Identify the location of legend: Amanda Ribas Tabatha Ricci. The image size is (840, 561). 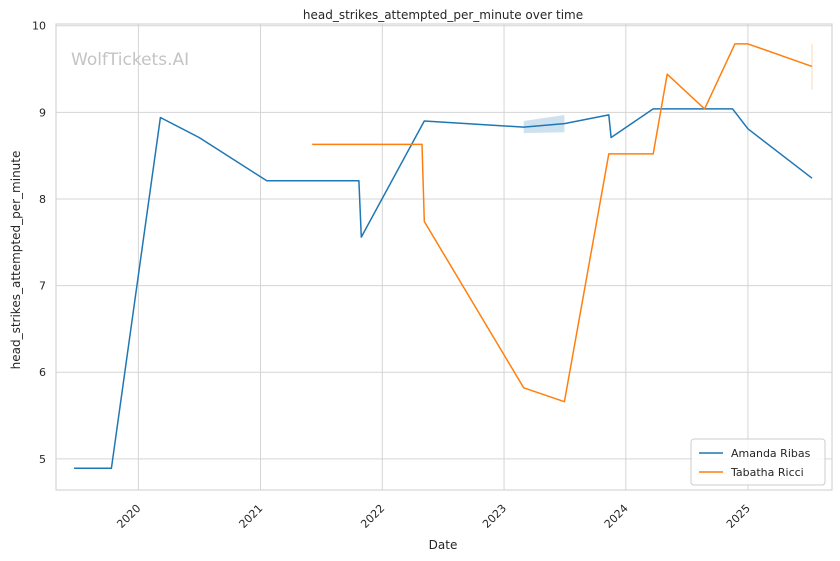
(758, 462).